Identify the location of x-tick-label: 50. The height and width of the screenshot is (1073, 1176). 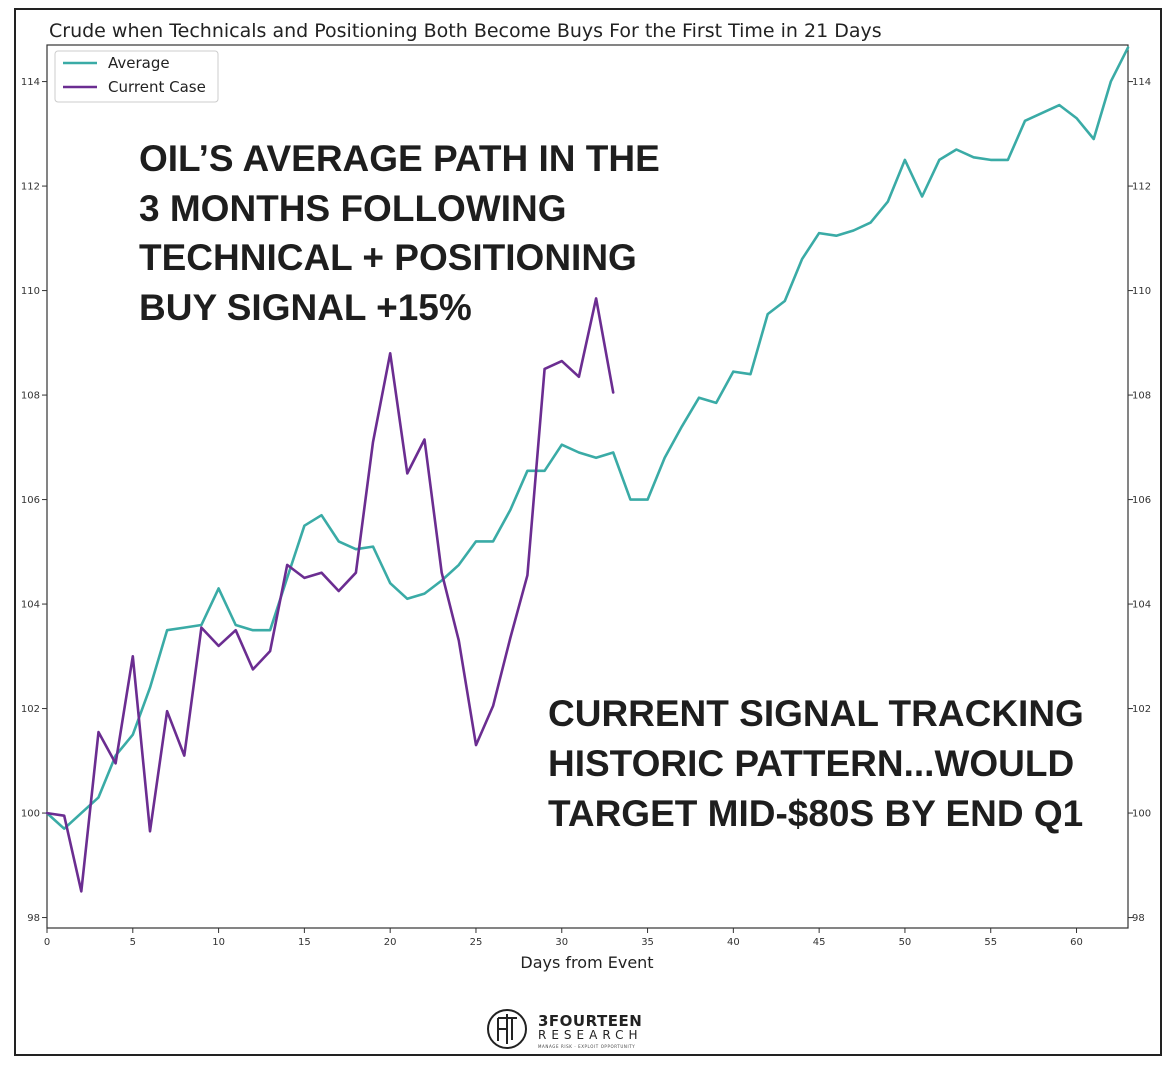
(905, 942).